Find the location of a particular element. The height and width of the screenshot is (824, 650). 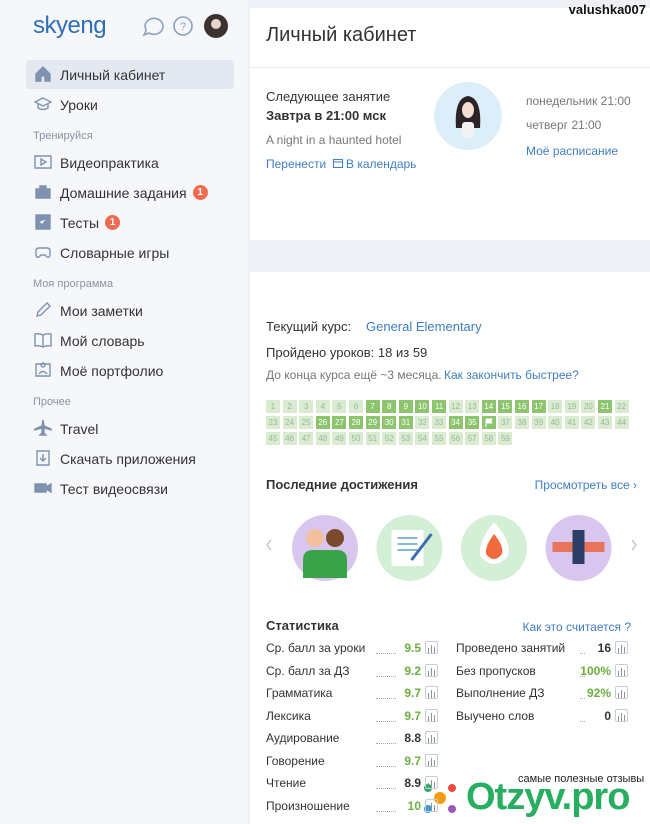

lesson-cell: 53 is located at coordinates (405, 438).